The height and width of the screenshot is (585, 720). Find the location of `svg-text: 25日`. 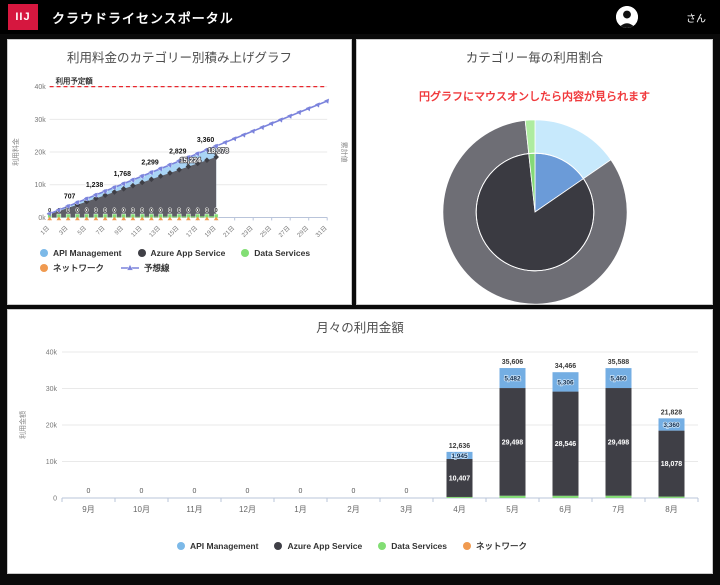

svg-text: 25日 is located at coordinates (266, 232).